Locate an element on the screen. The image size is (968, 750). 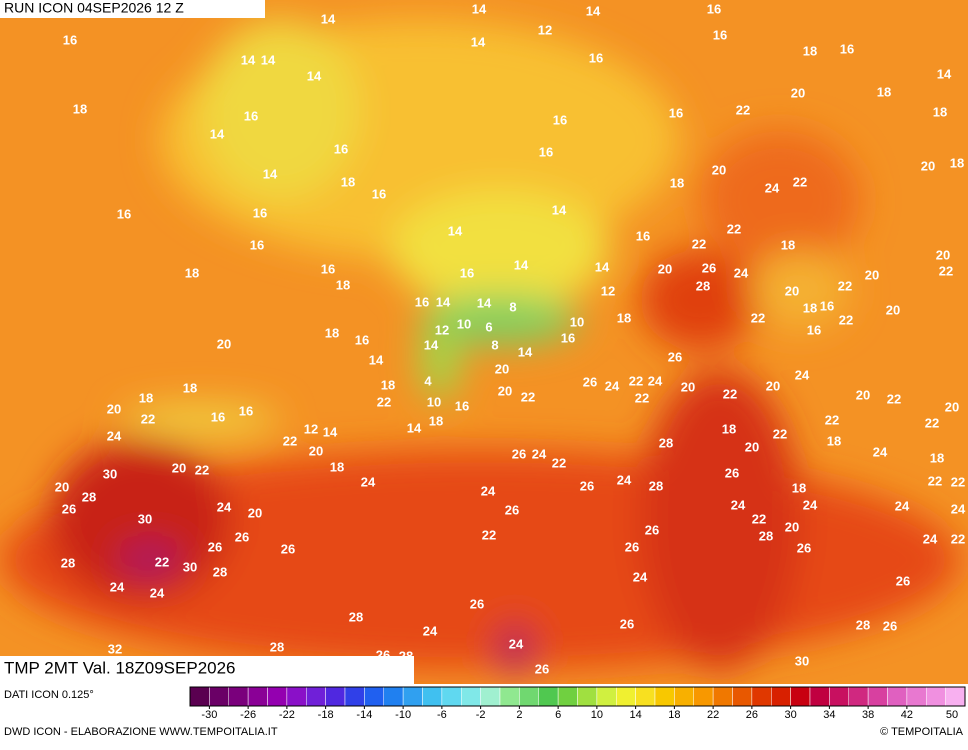
temperature-label: 32 is located at coordinates (115, 648).